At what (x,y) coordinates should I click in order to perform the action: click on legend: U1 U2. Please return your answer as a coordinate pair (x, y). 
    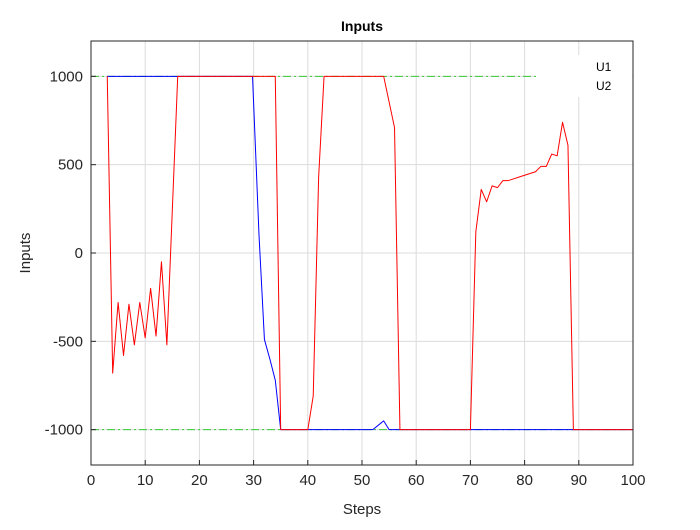
    Looking at the image, I should click on (584, 76).